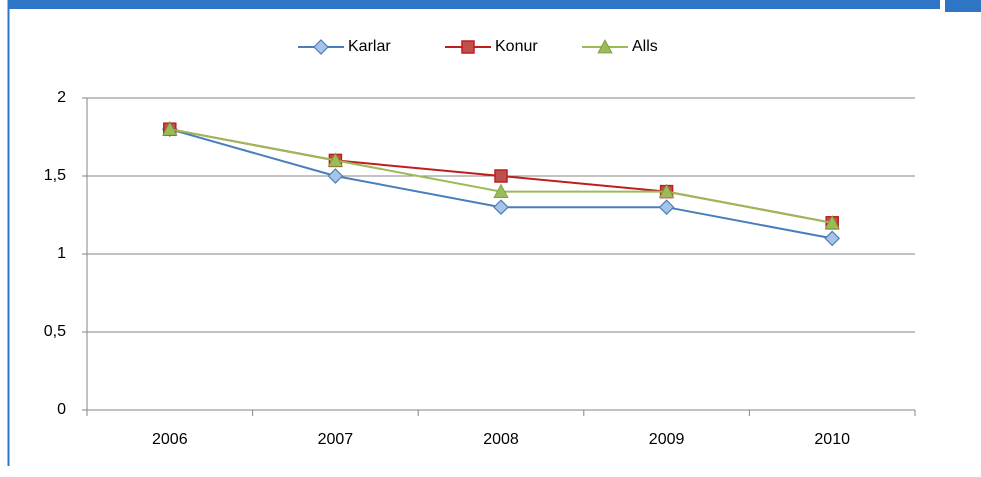  What do you see at coordinates (55, 331) in the screenshot?
I see `y-tick-label: 0,5` at bounding box center [55, 331].